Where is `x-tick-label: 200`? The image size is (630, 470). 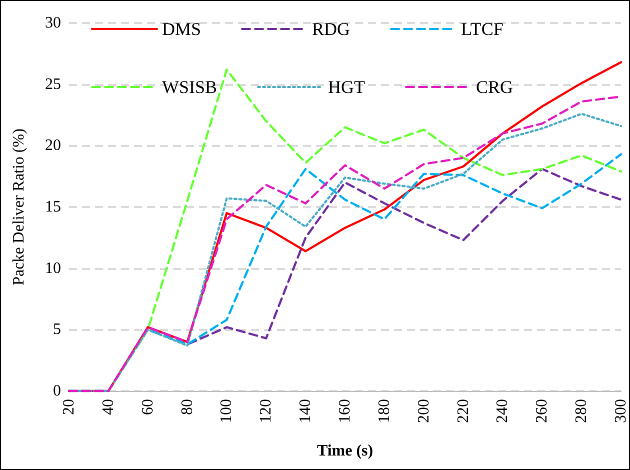 x-tick-label: 200 is located at coordinates (423, 411).